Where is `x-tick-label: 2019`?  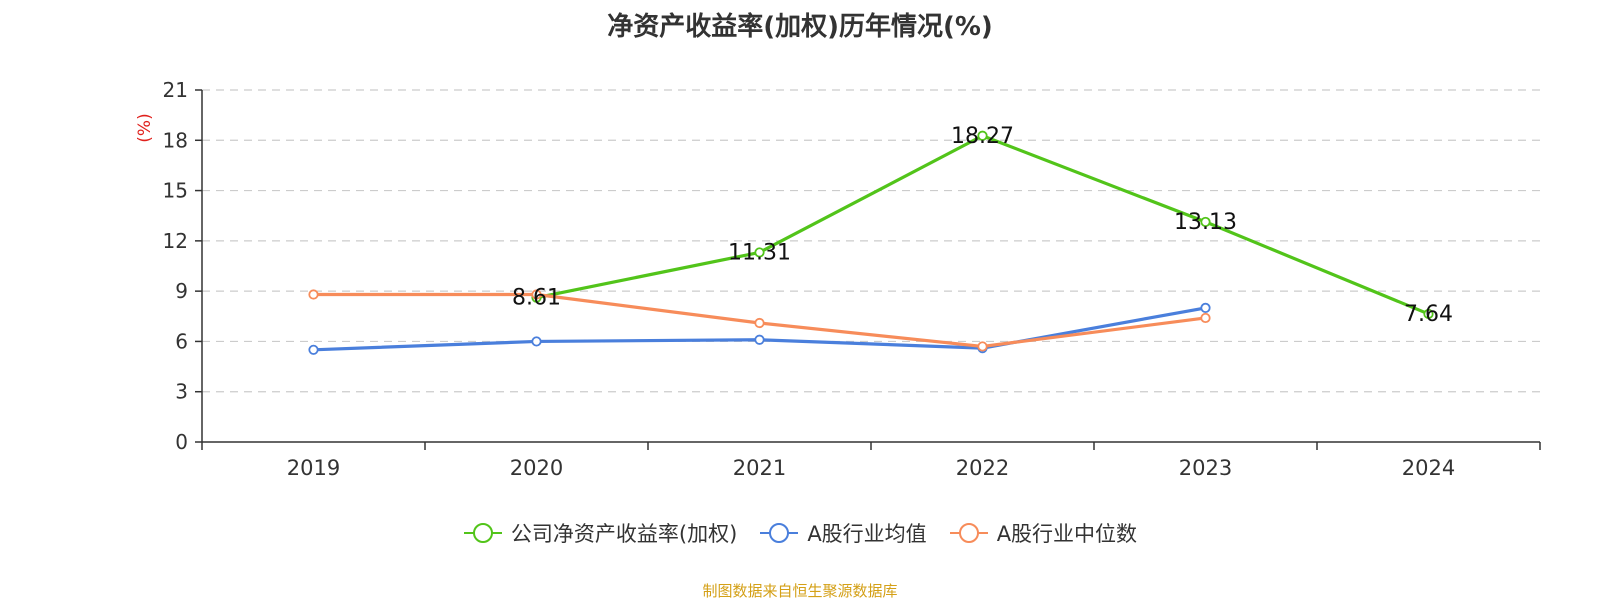 x-tick-label: 2019 is located at coordinates (313, 468).